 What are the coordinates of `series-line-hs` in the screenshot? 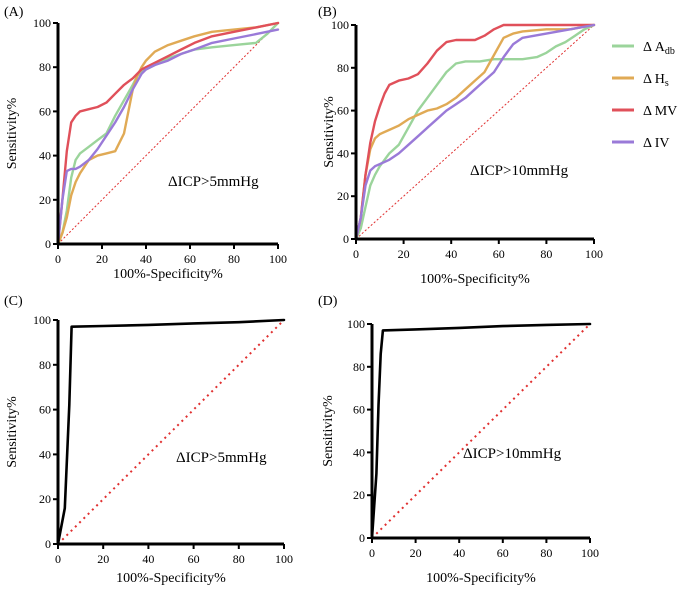 It's located at (475, 132).